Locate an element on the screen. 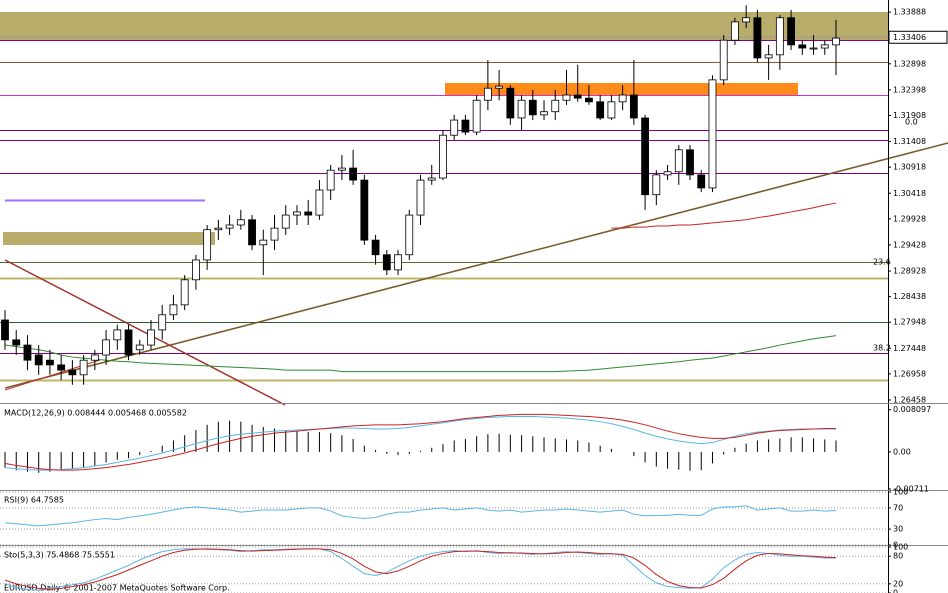 Image resolution: width=948 pixels, height=593 pixels. y-tick-label: 1.28438 is located at coordinates (909, 296).